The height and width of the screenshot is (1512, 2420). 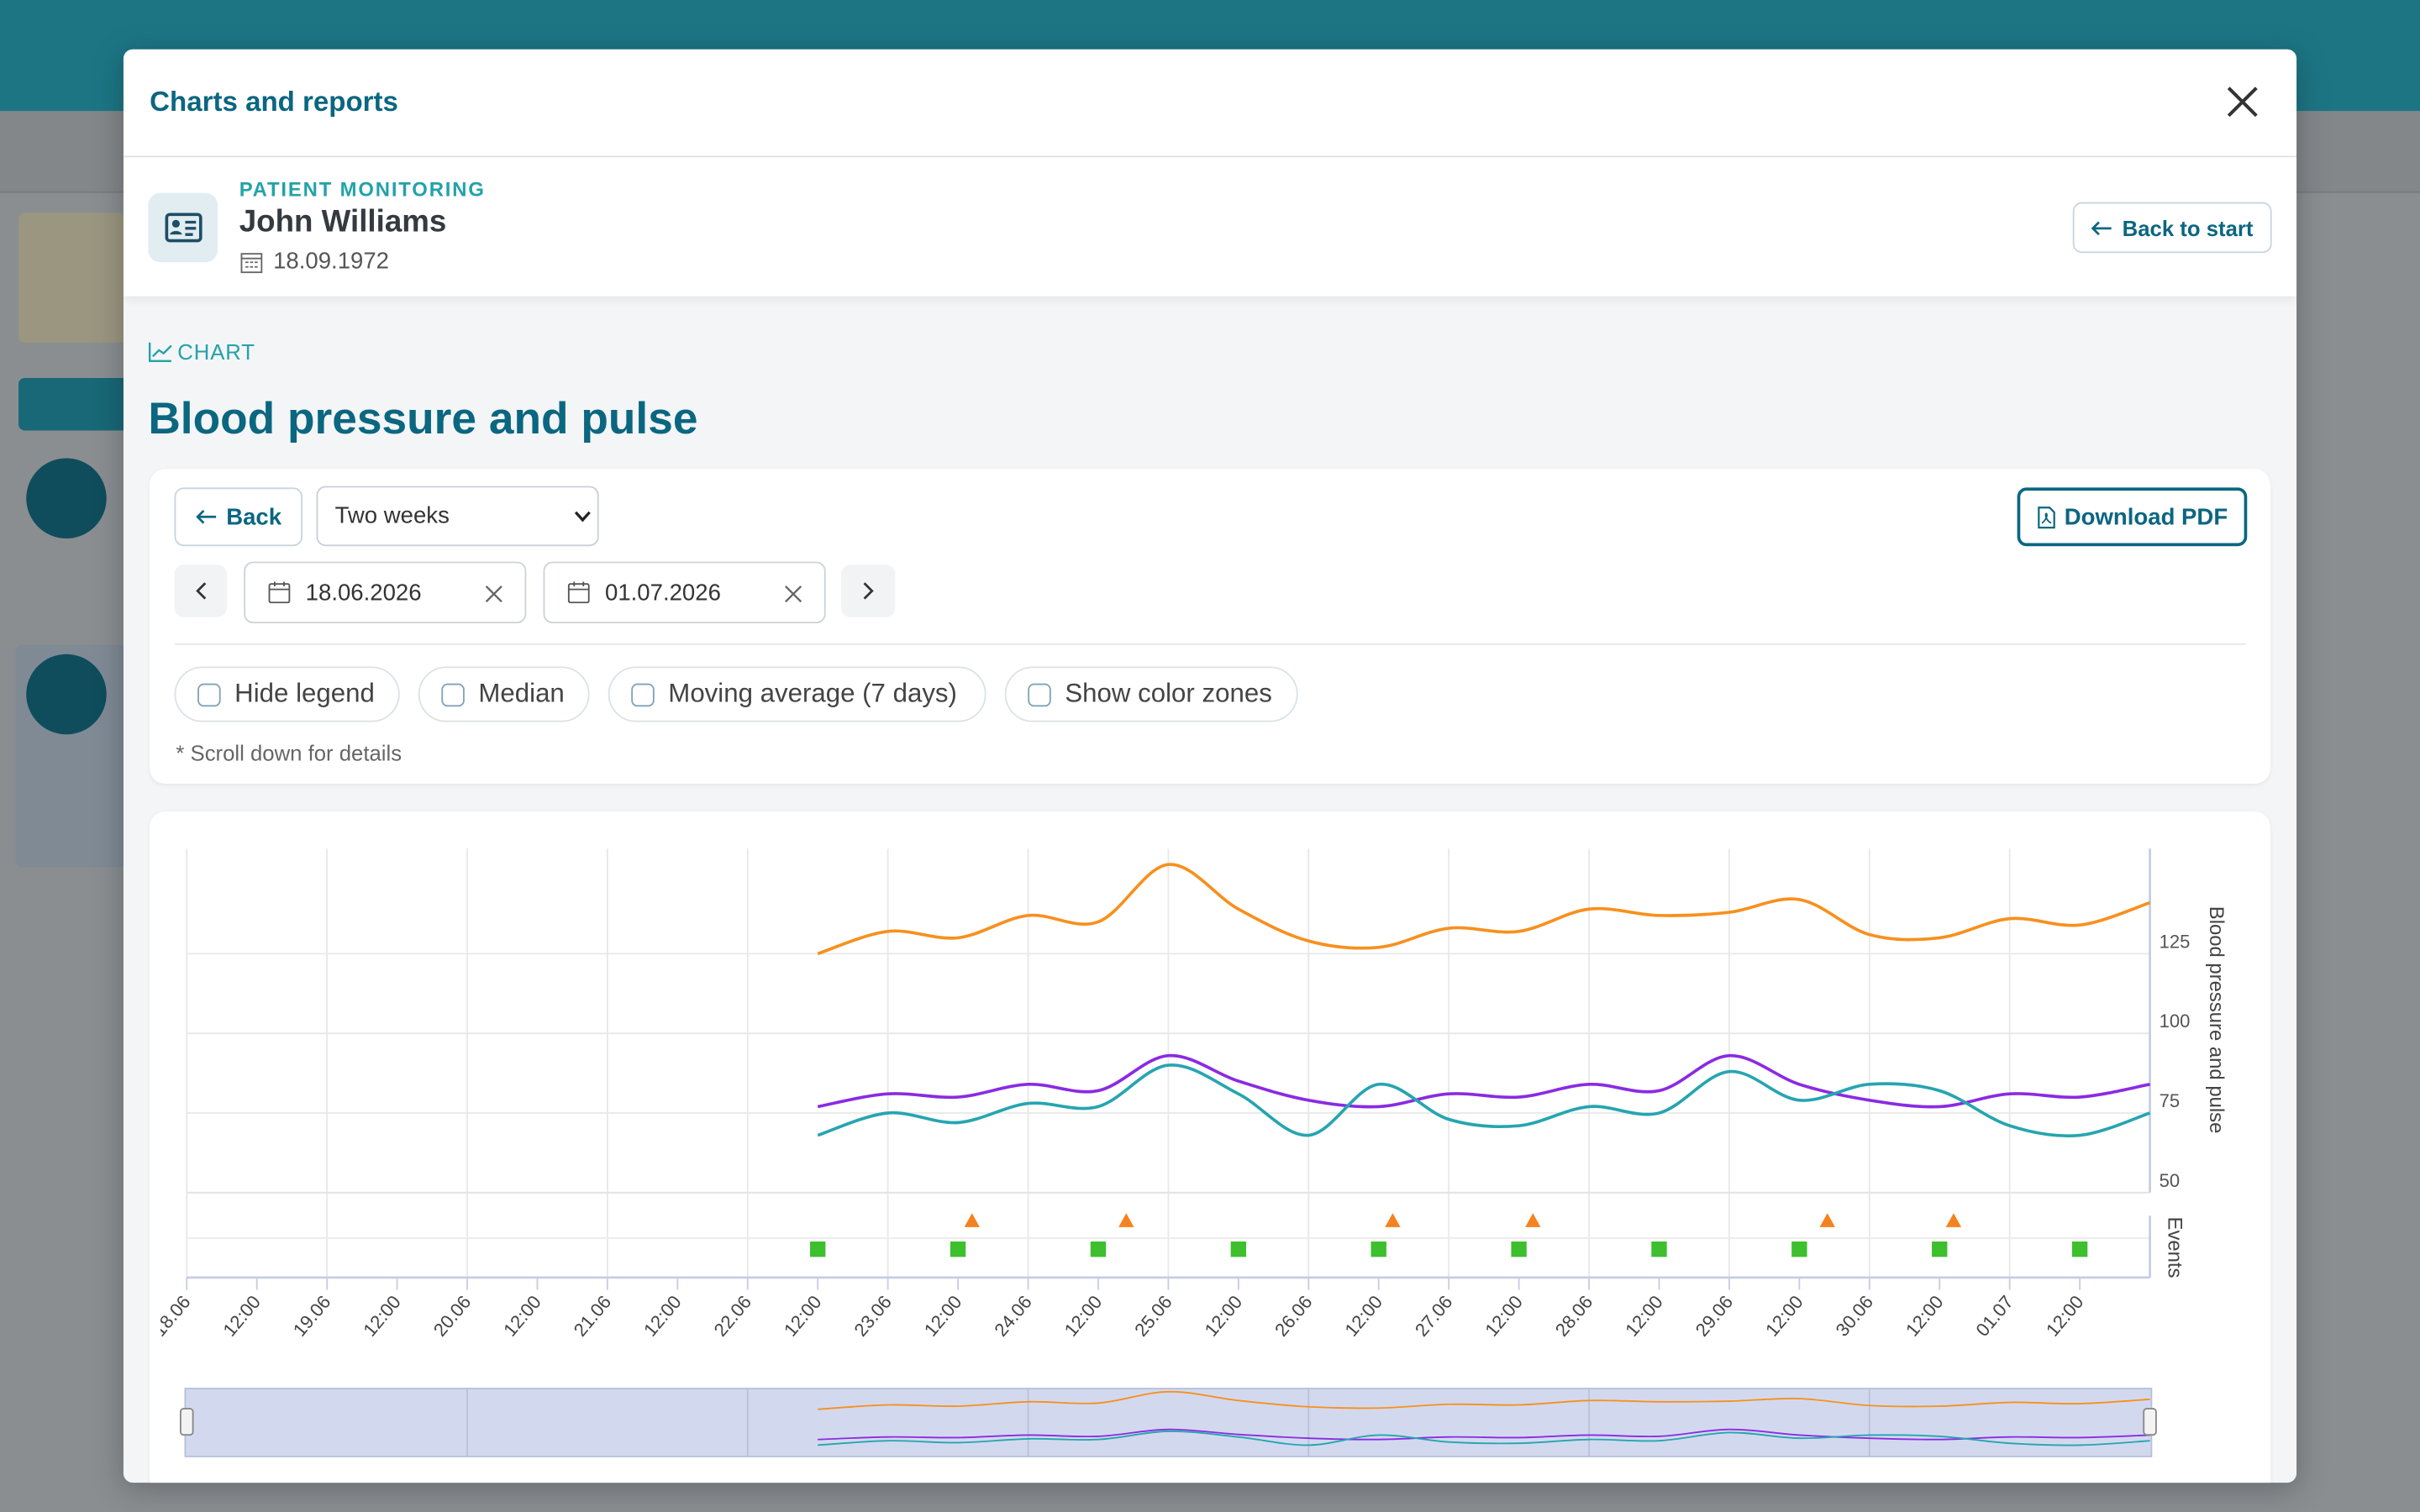 I want to click on patient-icon, so click(x=183, y=227).